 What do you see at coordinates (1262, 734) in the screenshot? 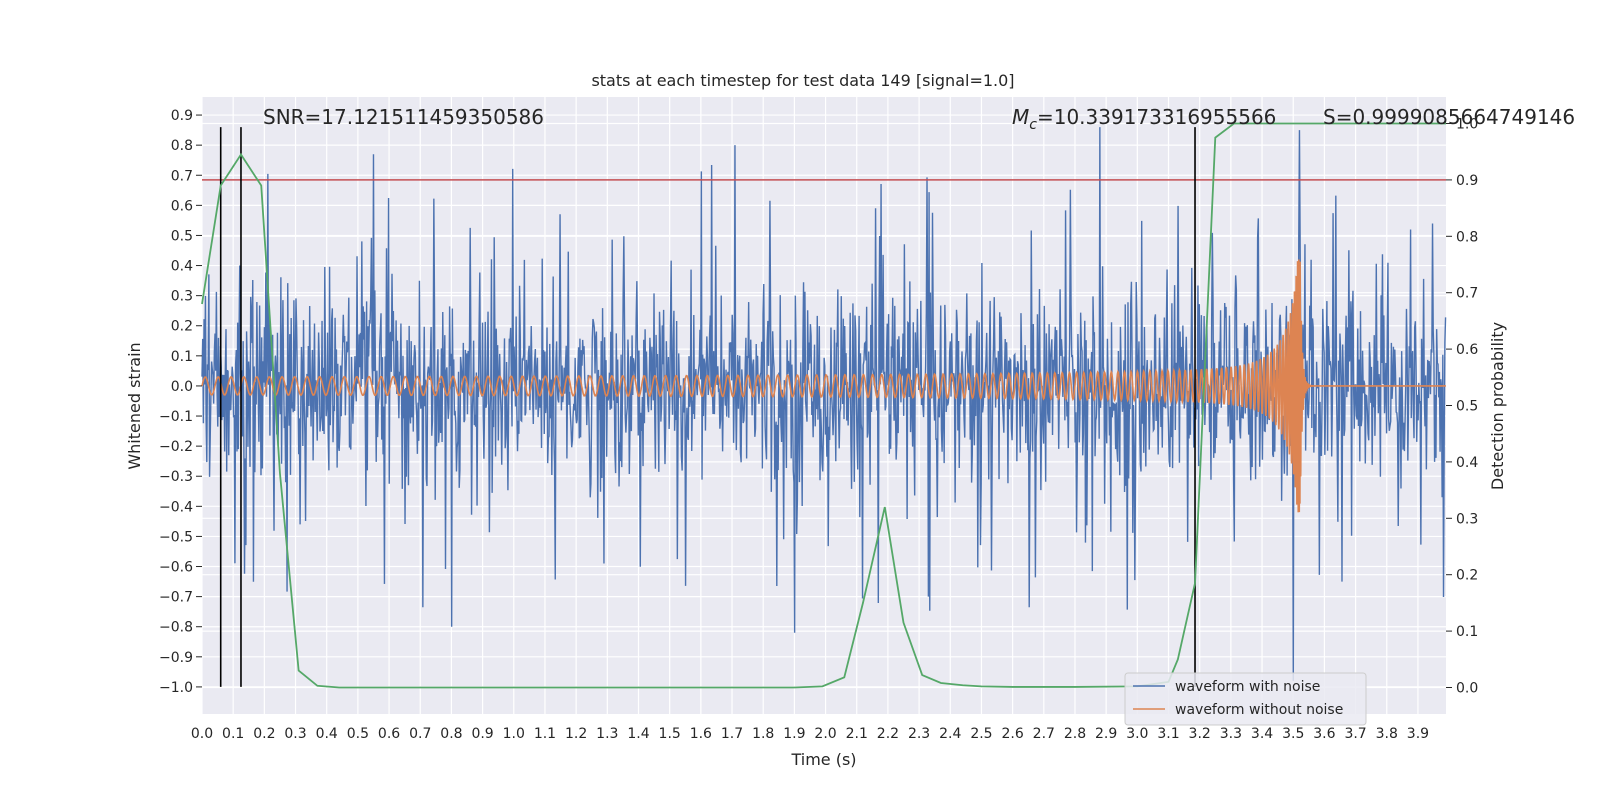
I see `x-tick-label: 3.4` at bounding box center [1262, 734].